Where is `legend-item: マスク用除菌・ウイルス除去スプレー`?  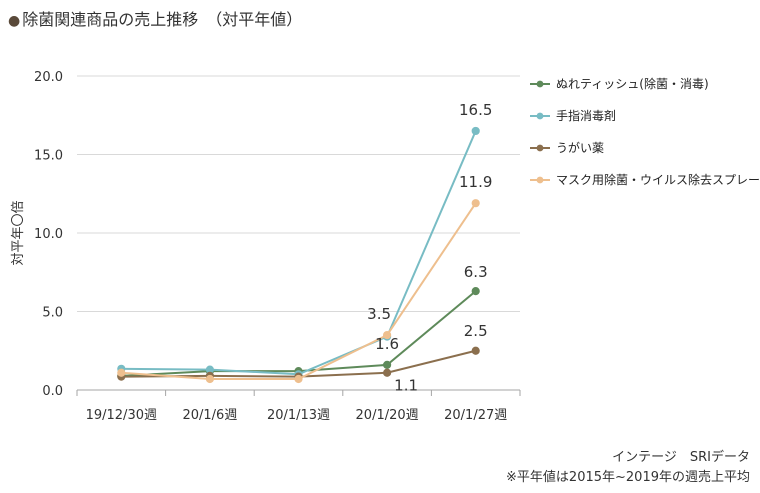
legend-item: マスク用除菌・ウイルス除去スプレー is located at coordinates (645, 179).